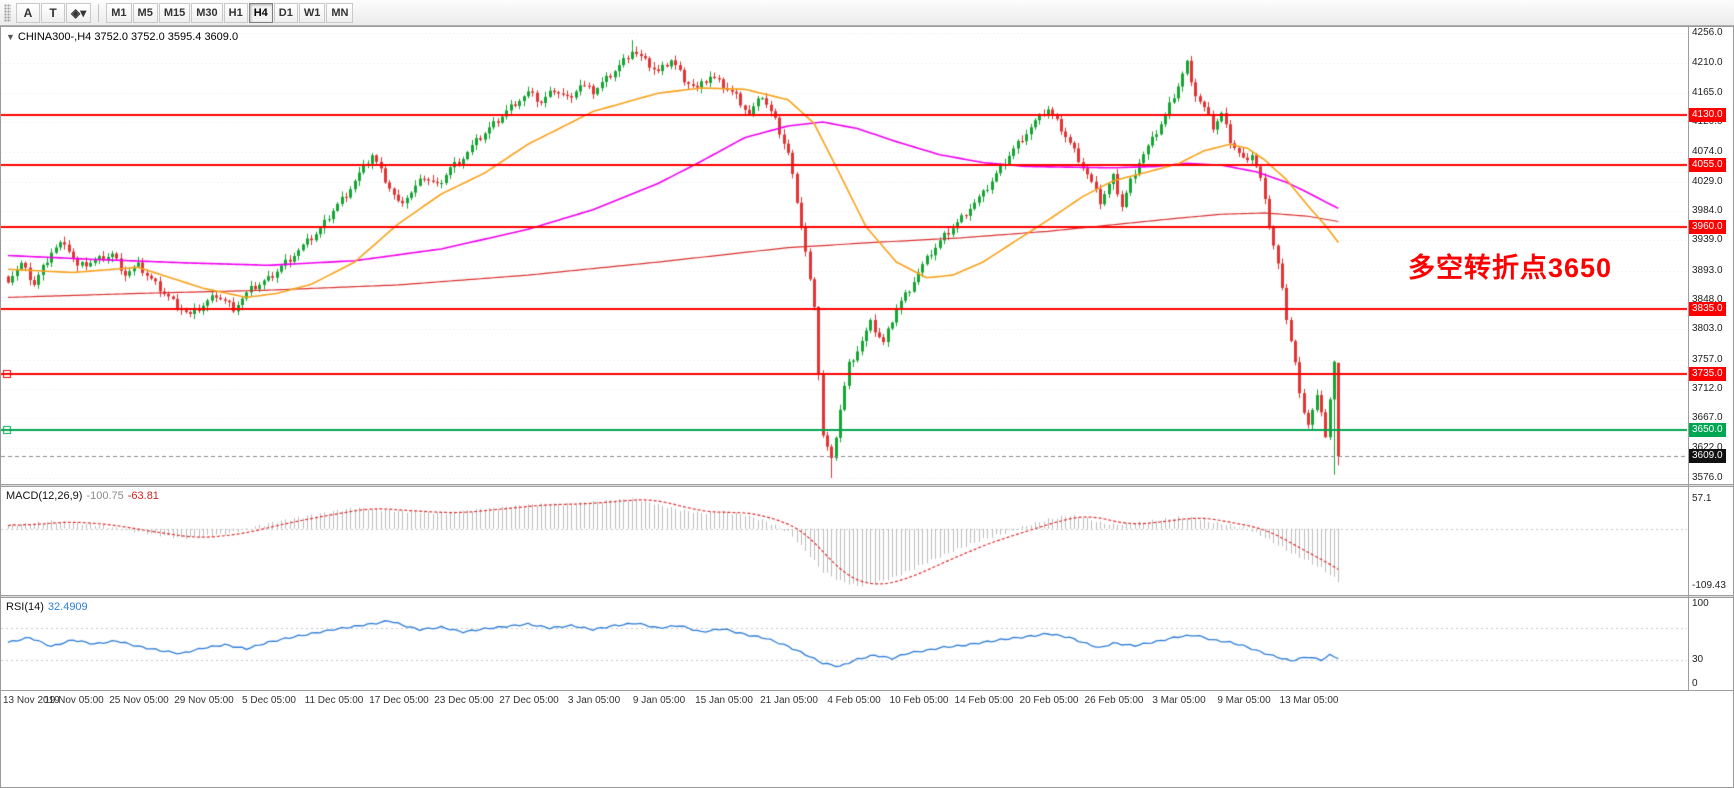 The image size is (1734, 788). I want to click on hline-price-badge: 3835.0, so click(1707, 308).